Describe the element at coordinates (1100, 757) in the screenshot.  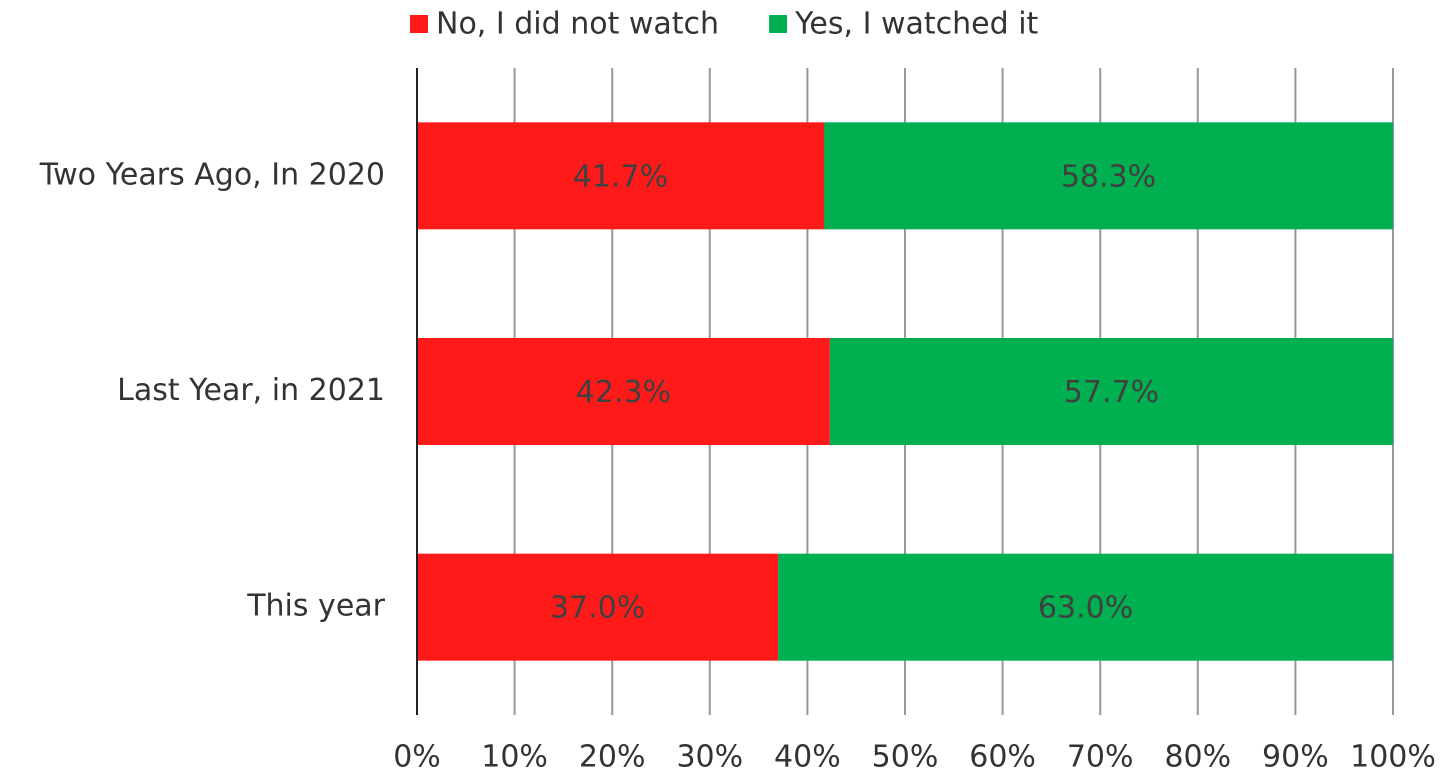
I see `x-tick-label: 70%` at that location.